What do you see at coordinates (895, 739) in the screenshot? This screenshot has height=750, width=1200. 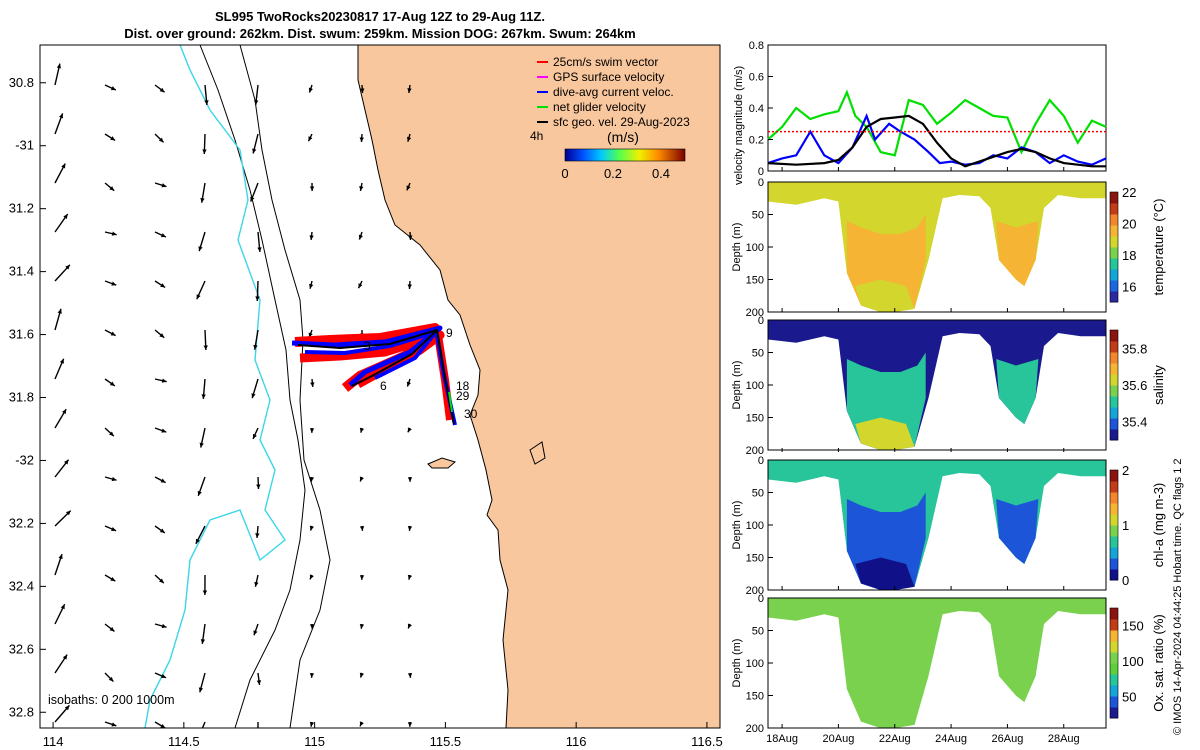 I see `time-tick-label: 22Aug` at bounding box center [895, 739].